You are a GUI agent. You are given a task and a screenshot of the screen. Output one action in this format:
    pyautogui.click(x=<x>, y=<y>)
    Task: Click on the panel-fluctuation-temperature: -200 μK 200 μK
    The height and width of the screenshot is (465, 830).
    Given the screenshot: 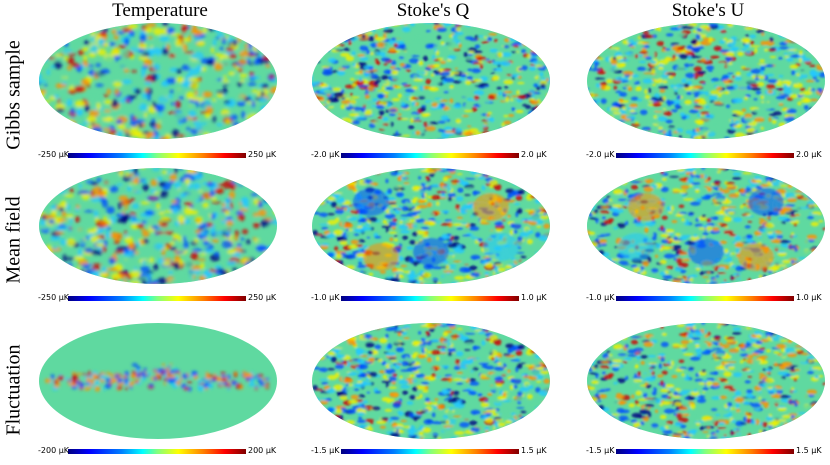 What is the action you would take?
    pyautogui.click(x=158, y=391)
    